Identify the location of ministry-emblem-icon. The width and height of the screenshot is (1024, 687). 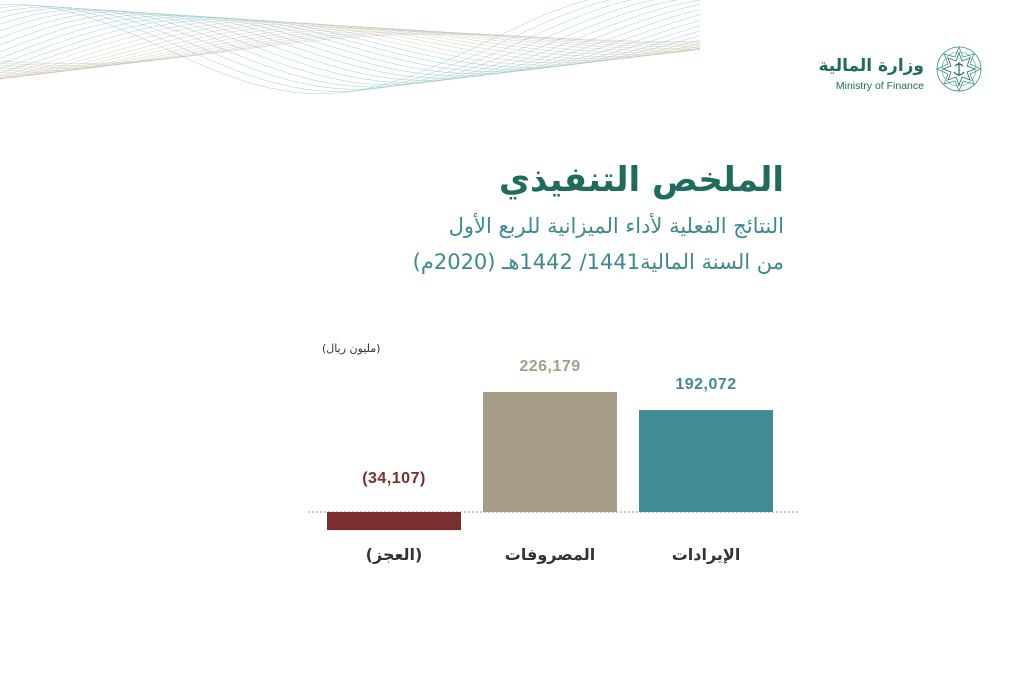
(959, 69).